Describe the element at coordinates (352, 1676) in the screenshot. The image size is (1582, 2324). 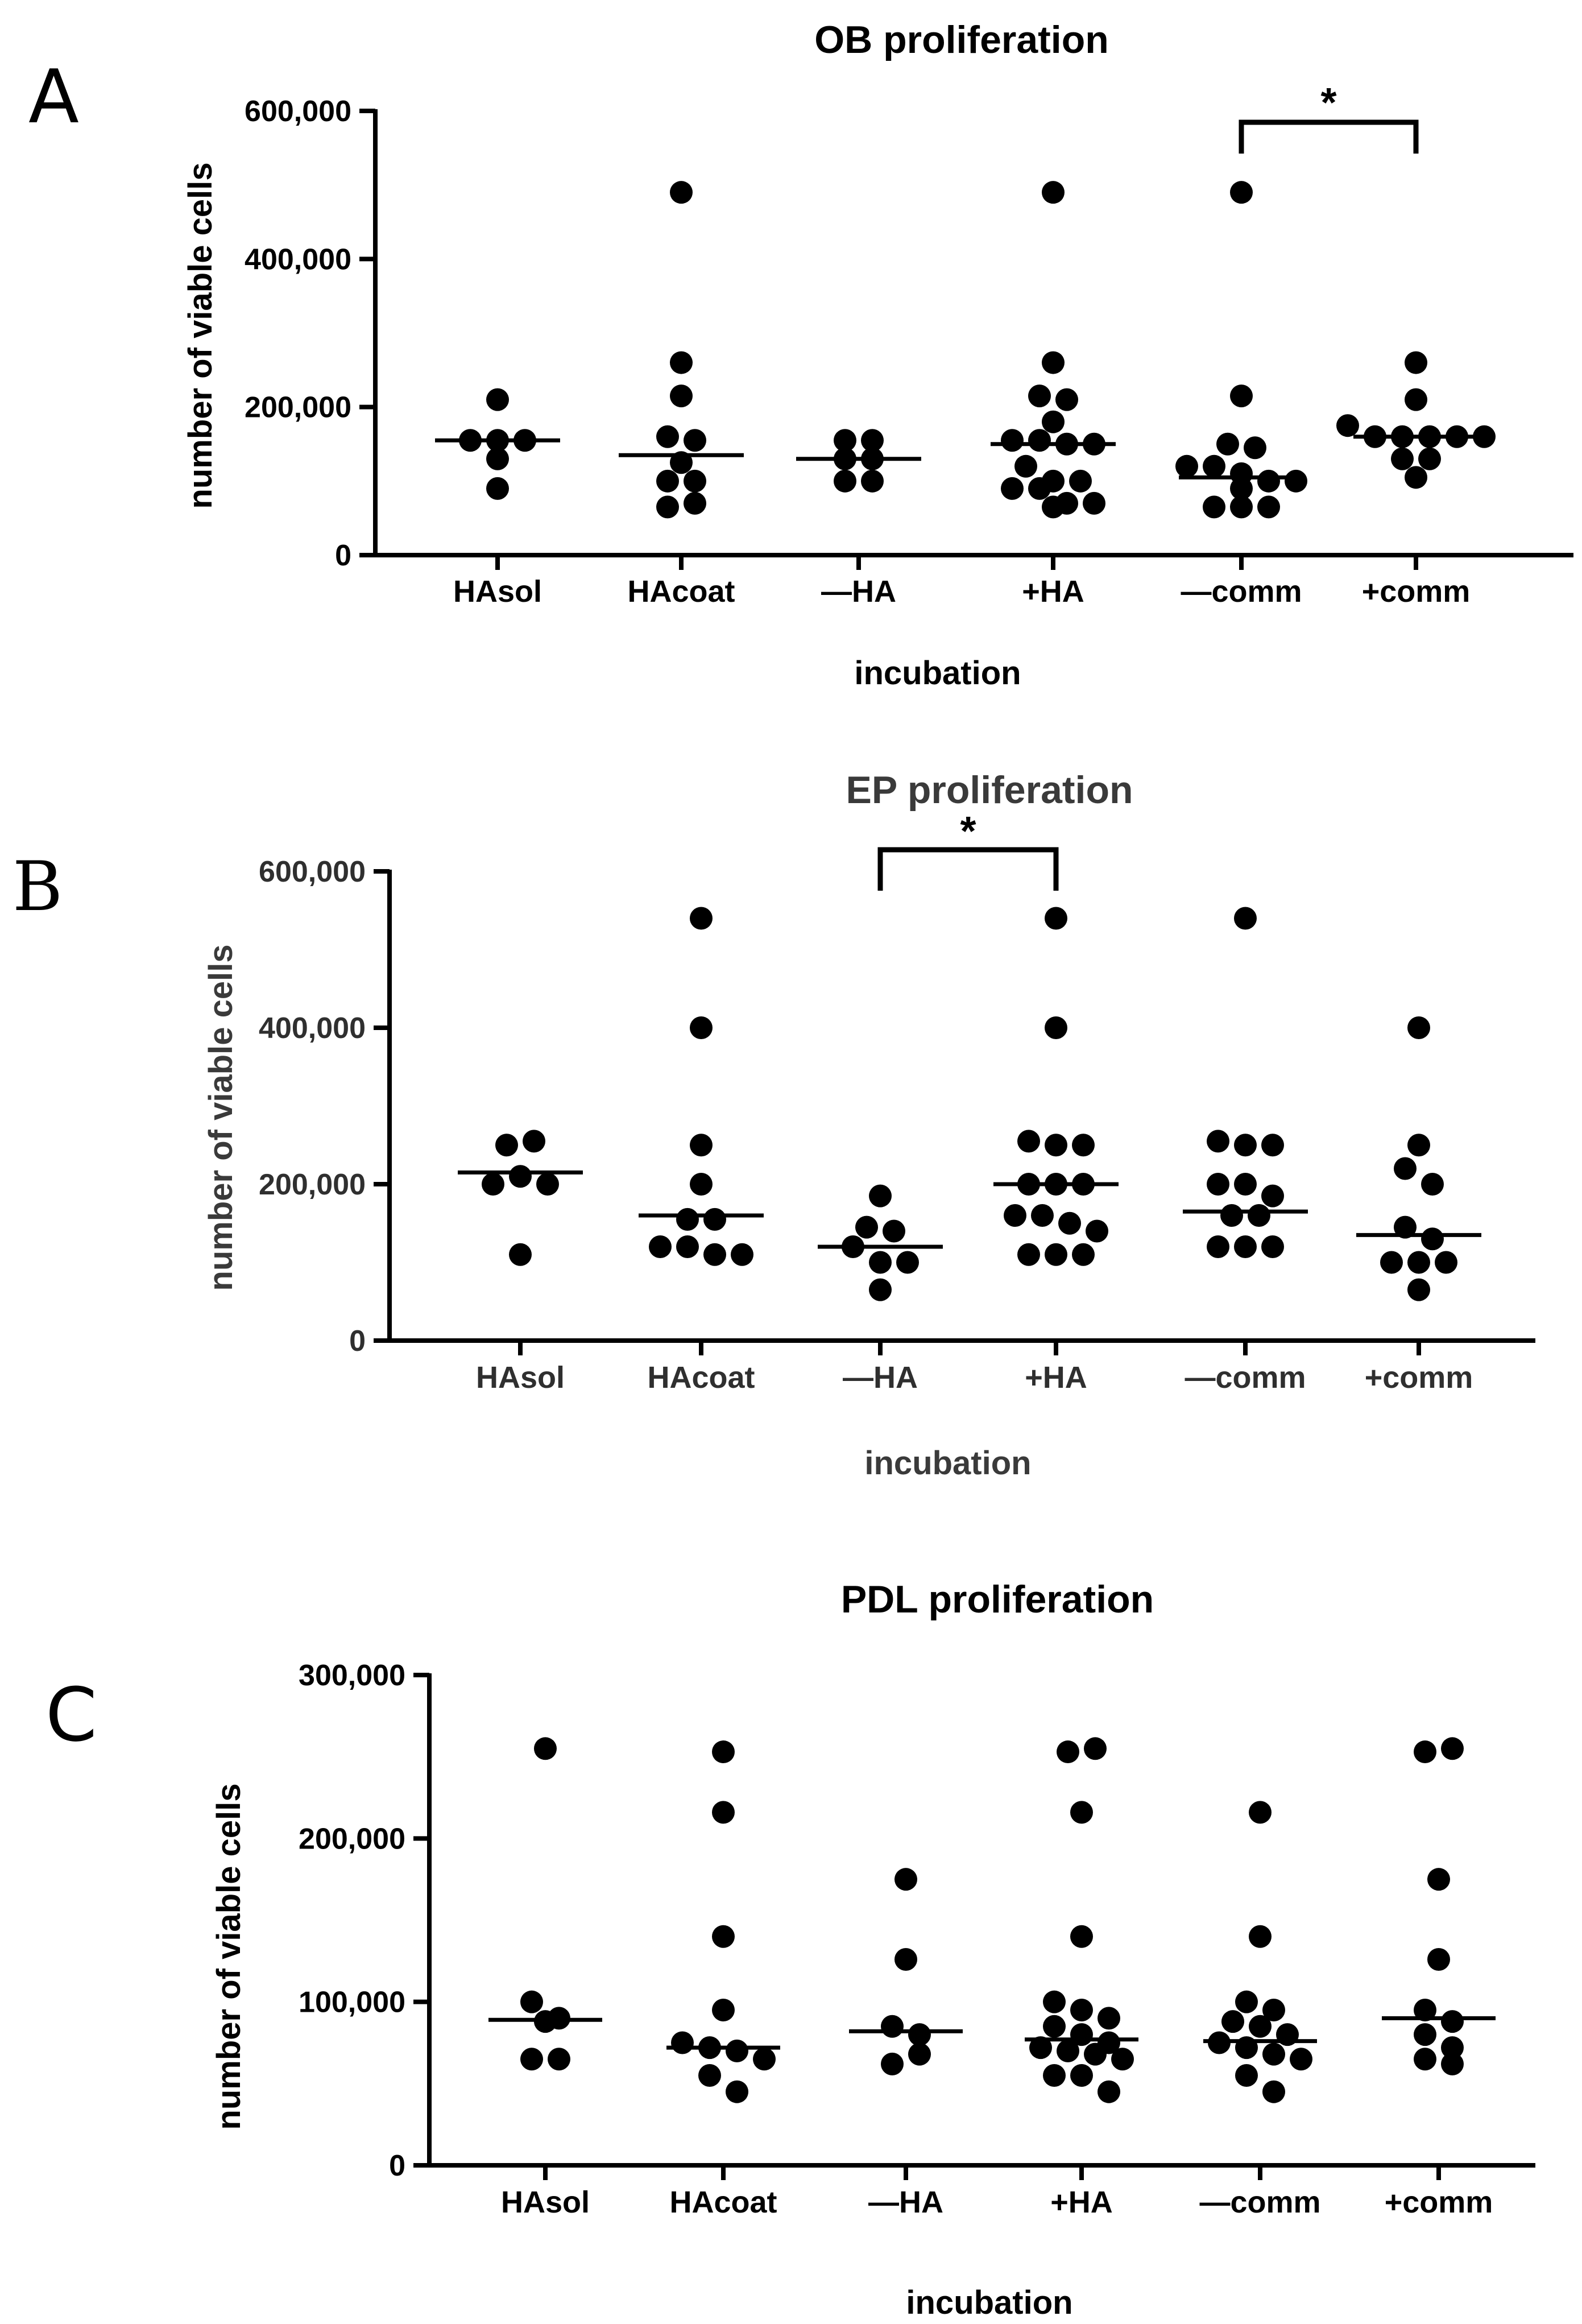
I see `y-tick-label: 300,000` at that location.